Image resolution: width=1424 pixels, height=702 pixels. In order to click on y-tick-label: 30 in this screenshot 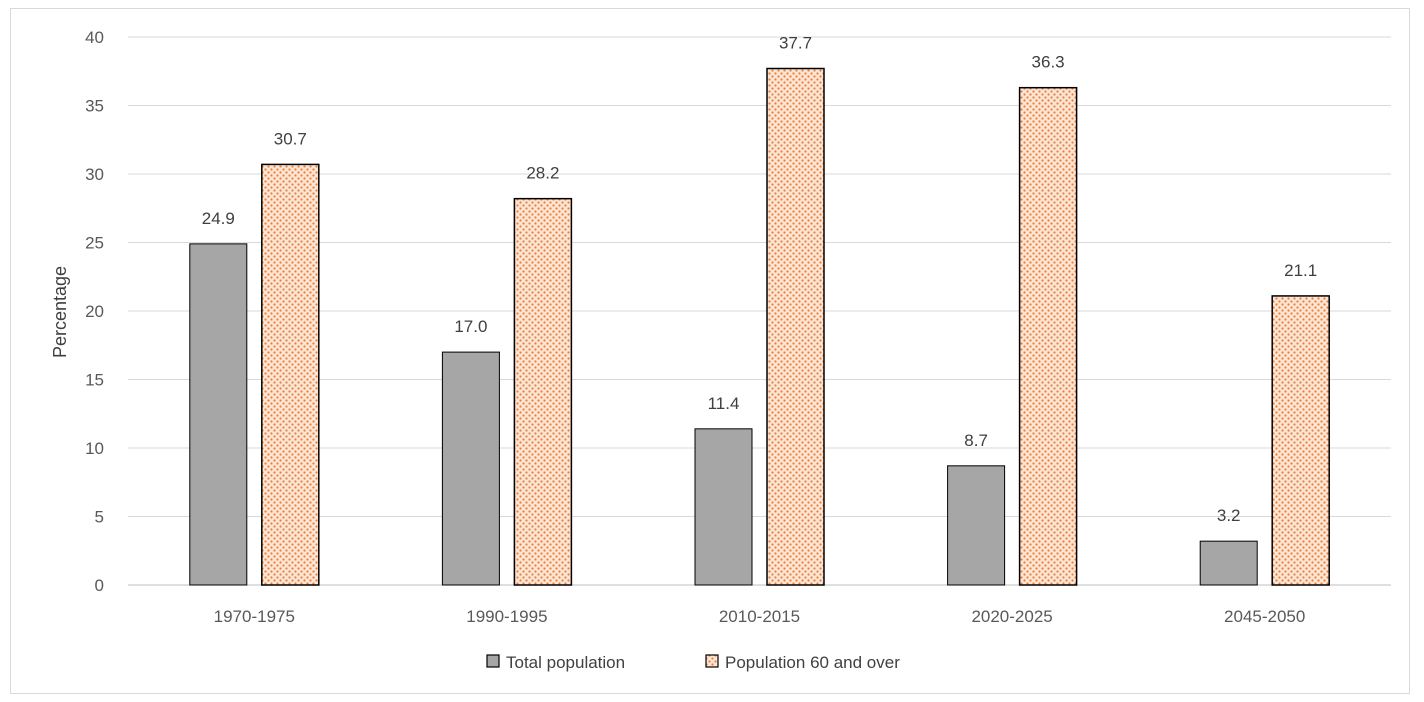, I will do `click(94, 174)`.